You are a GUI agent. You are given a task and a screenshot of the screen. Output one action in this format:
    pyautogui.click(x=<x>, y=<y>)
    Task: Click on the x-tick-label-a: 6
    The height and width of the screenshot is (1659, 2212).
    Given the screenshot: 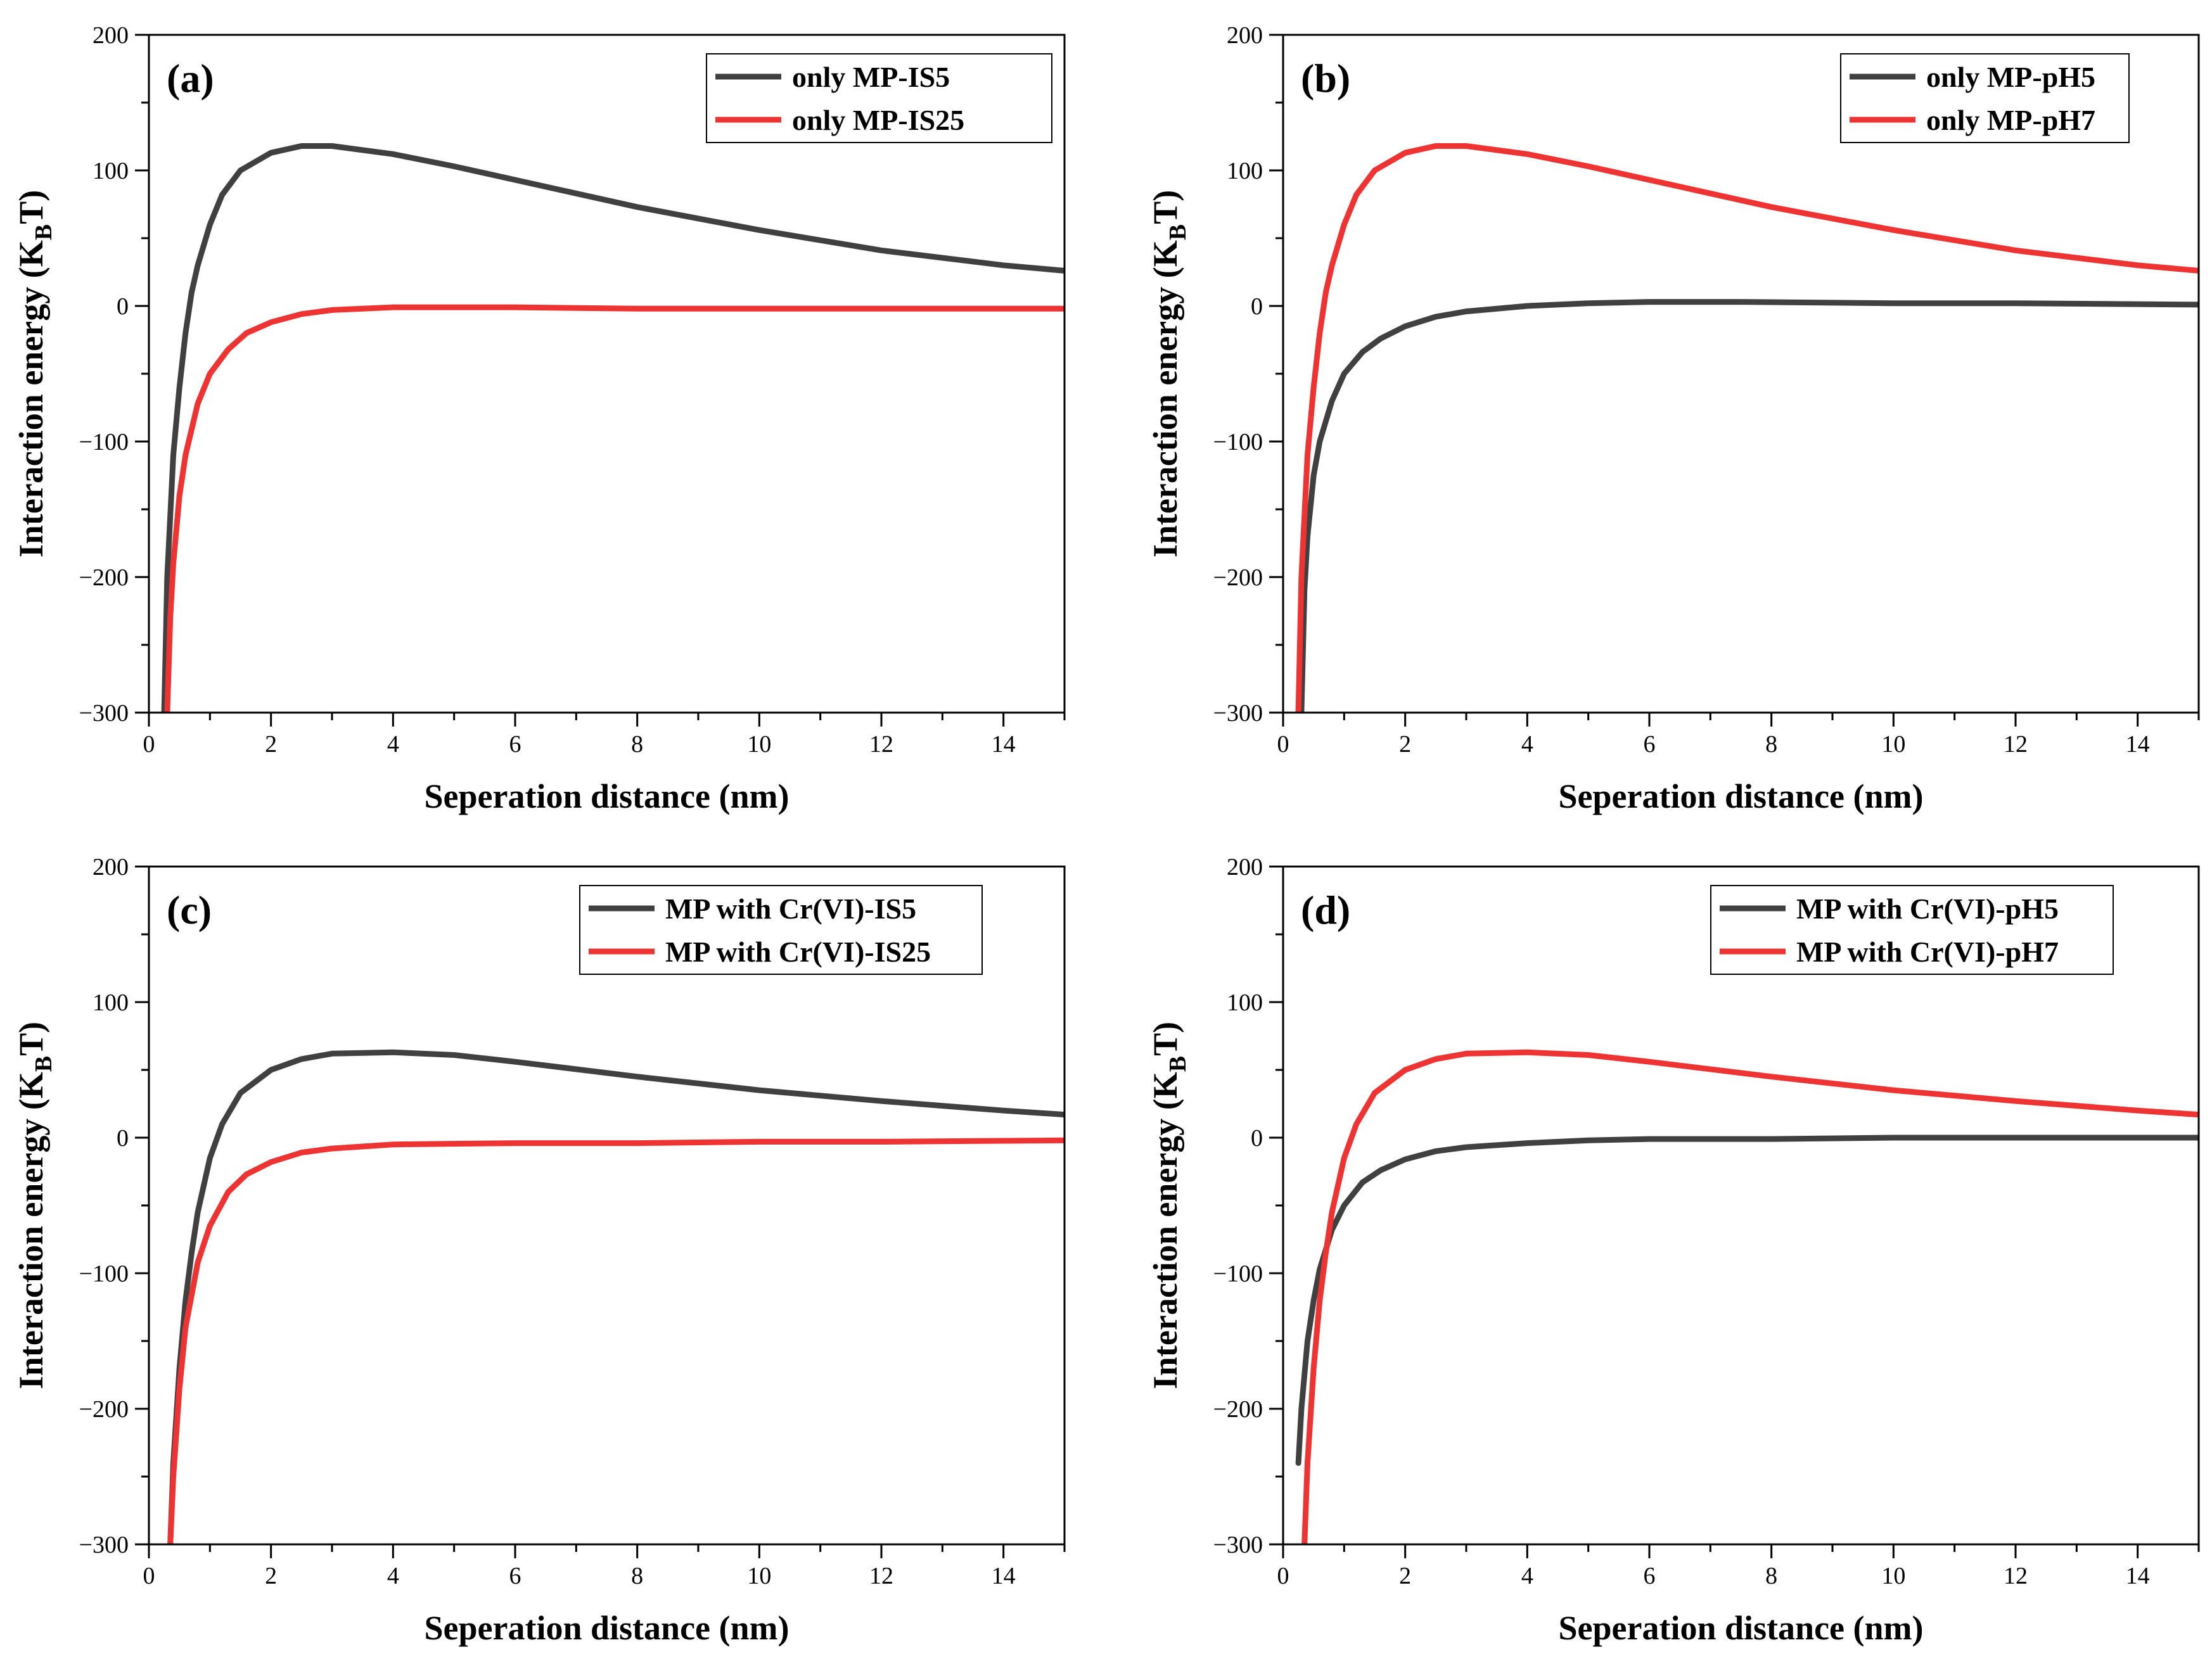 What is the action you would take?
    pyautogui.click(x=515, y=744)
    